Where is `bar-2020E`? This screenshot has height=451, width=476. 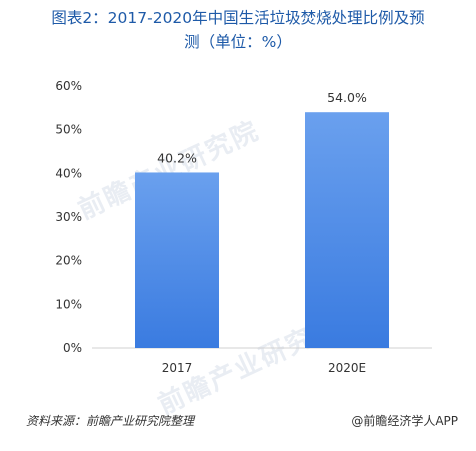
bar-2020E is located at coordinates (347, 230).